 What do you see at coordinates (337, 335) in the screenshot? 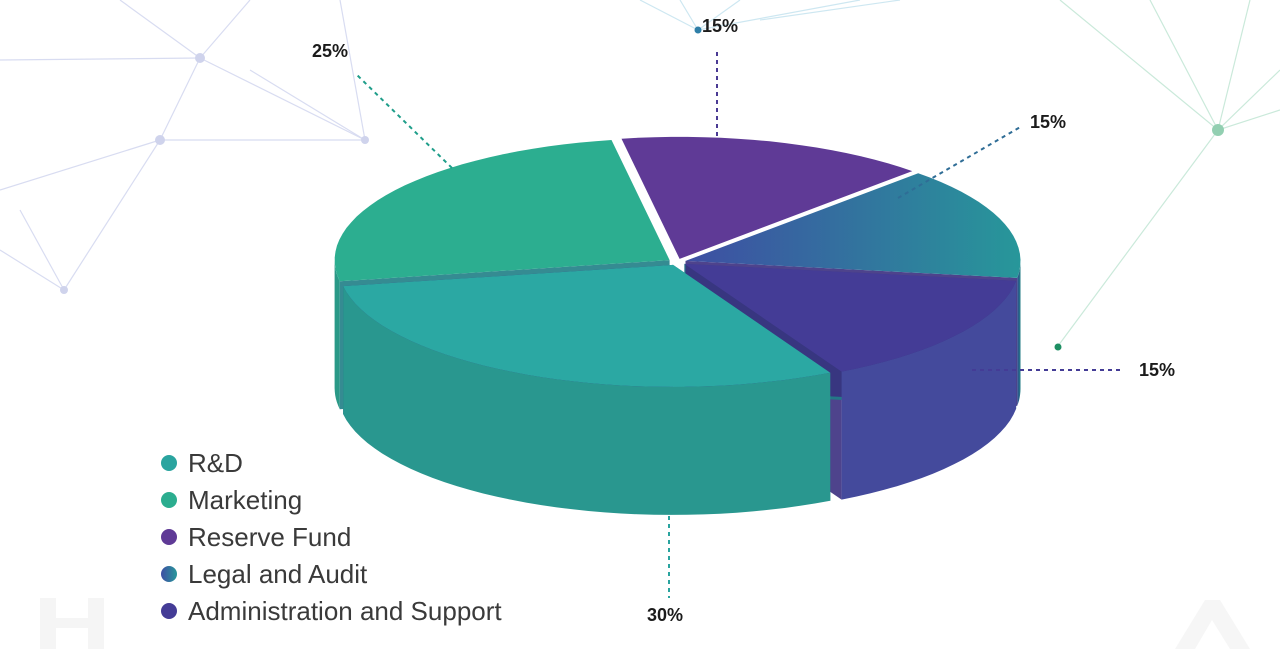
I see `slice-side-marketing` at bounding box center [337, 335].